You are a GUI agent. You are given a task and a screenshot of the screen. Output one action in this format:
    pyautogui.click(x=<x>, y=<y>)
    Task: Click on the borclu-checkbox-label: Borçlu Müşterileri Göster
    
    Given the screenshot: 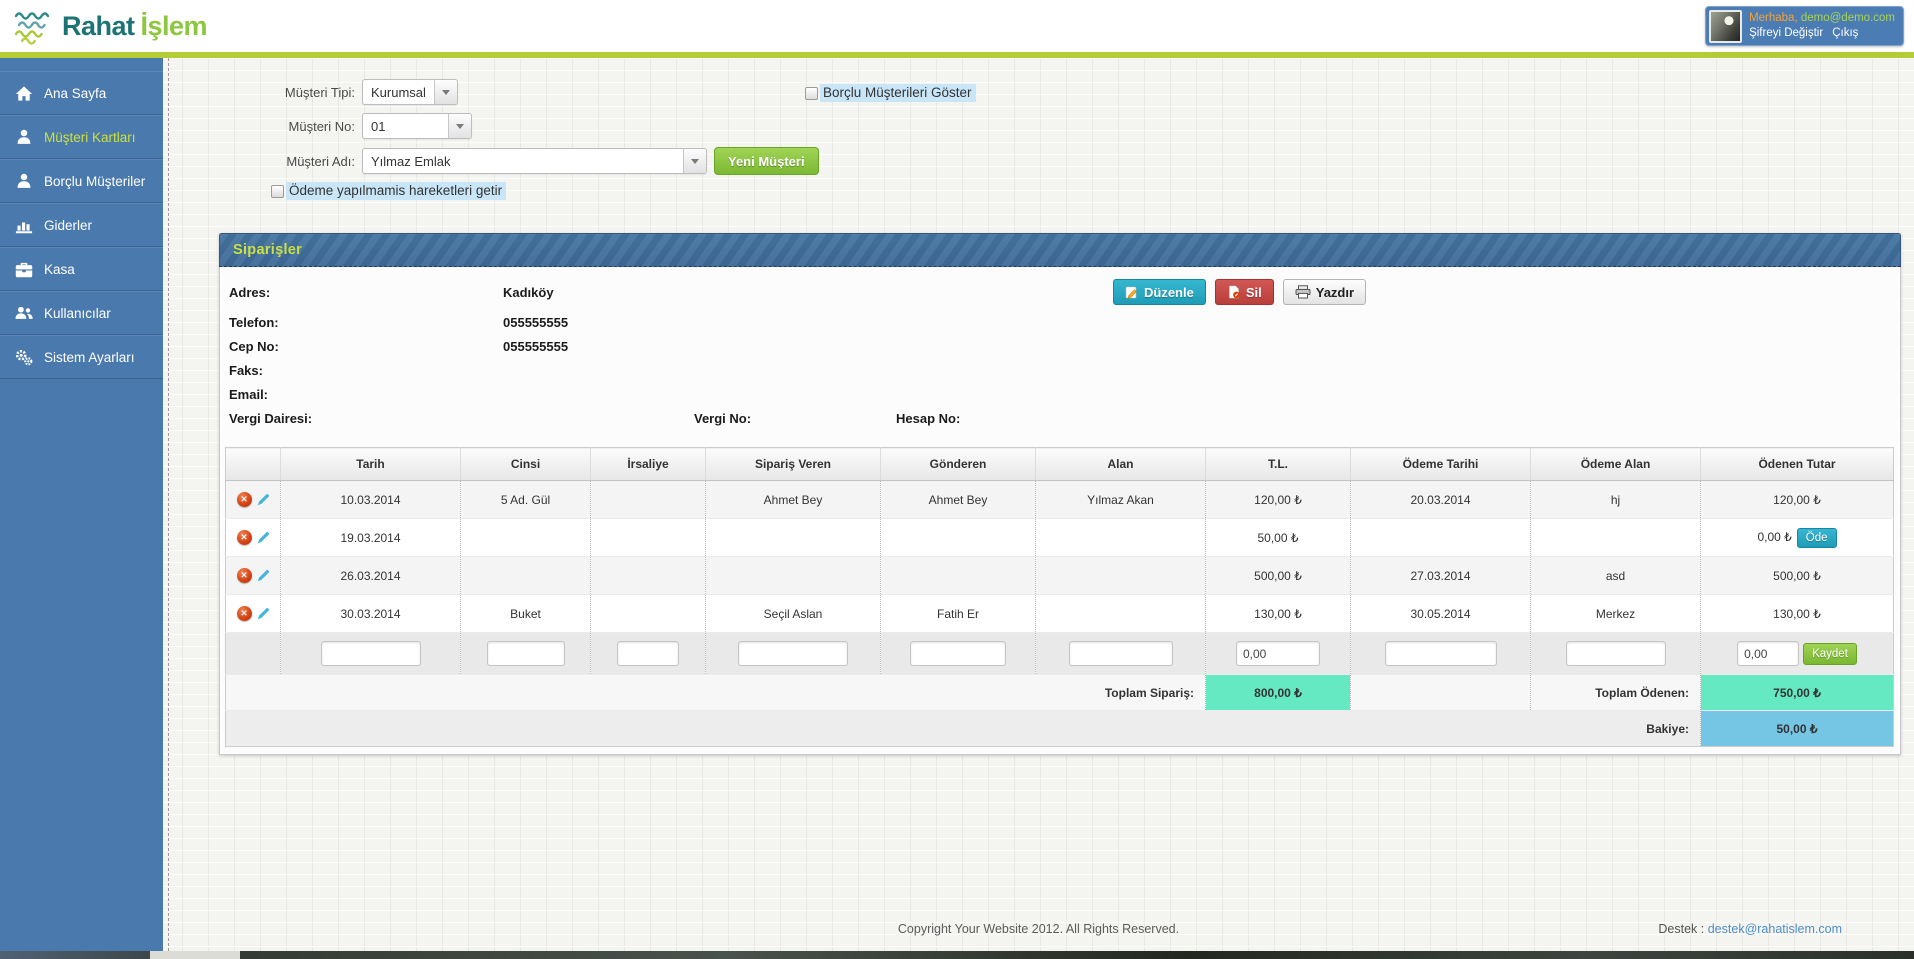 What is the action you would take?
    pyautogui.click(x=898, y=93)
    